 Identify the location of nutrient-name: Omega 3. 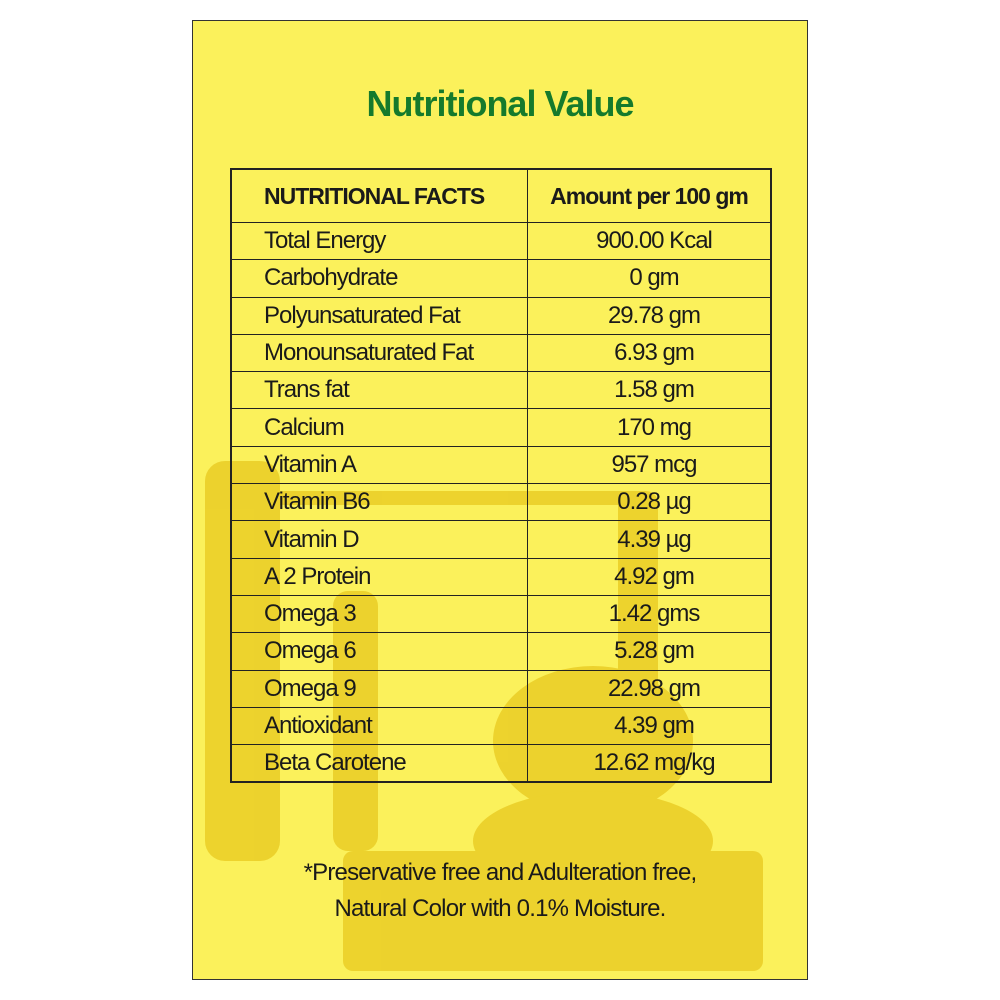
(379, 614).